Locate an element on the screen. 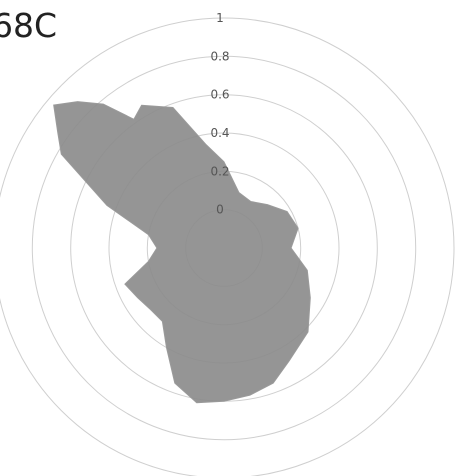 This screenshot has width=470, height=476. radial-tick-label: 0 is located at coordinates (220, 210).